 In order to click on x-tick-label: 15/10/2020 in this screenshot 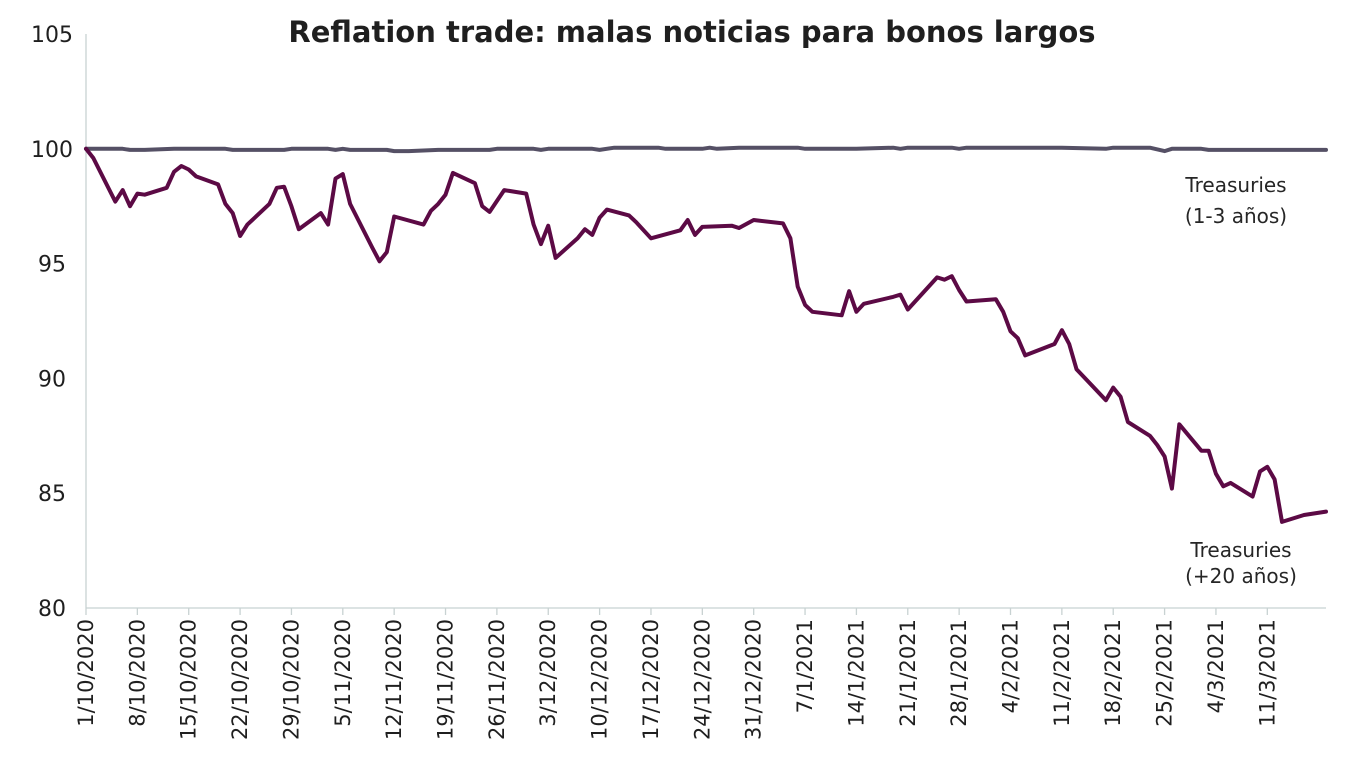, I will do `click(189, 679)`.